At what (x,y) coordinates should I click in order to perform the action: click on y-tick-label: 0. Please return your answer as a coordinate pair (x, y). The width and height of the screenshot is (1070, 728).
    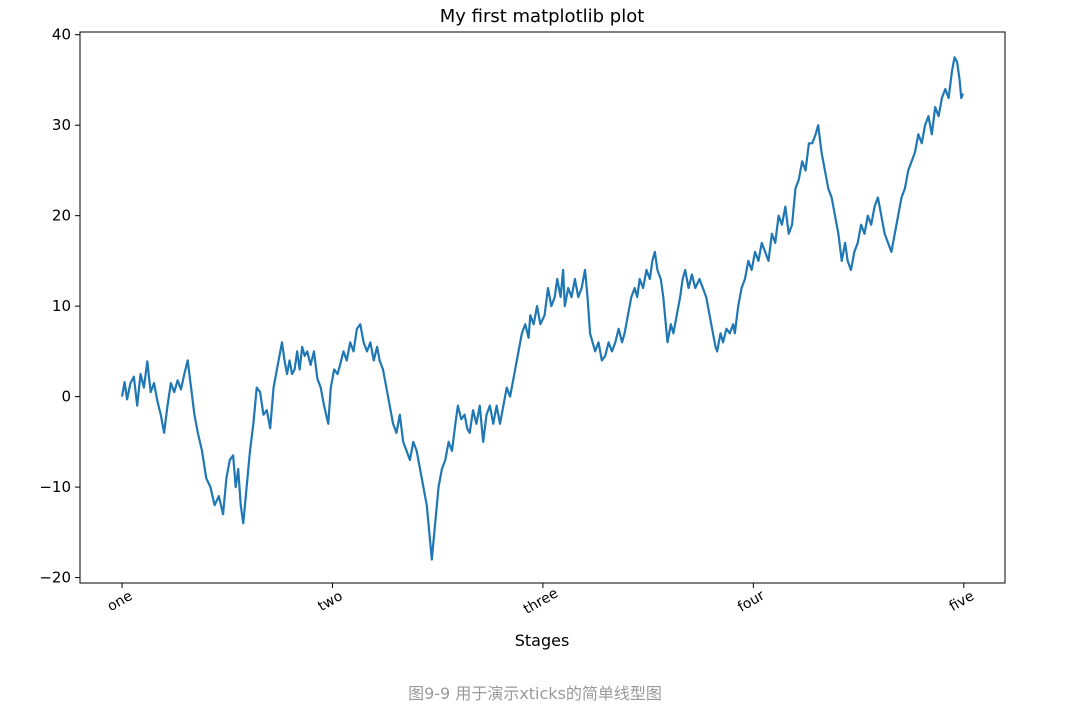
    Looking at the image, I should click on (66, 397).